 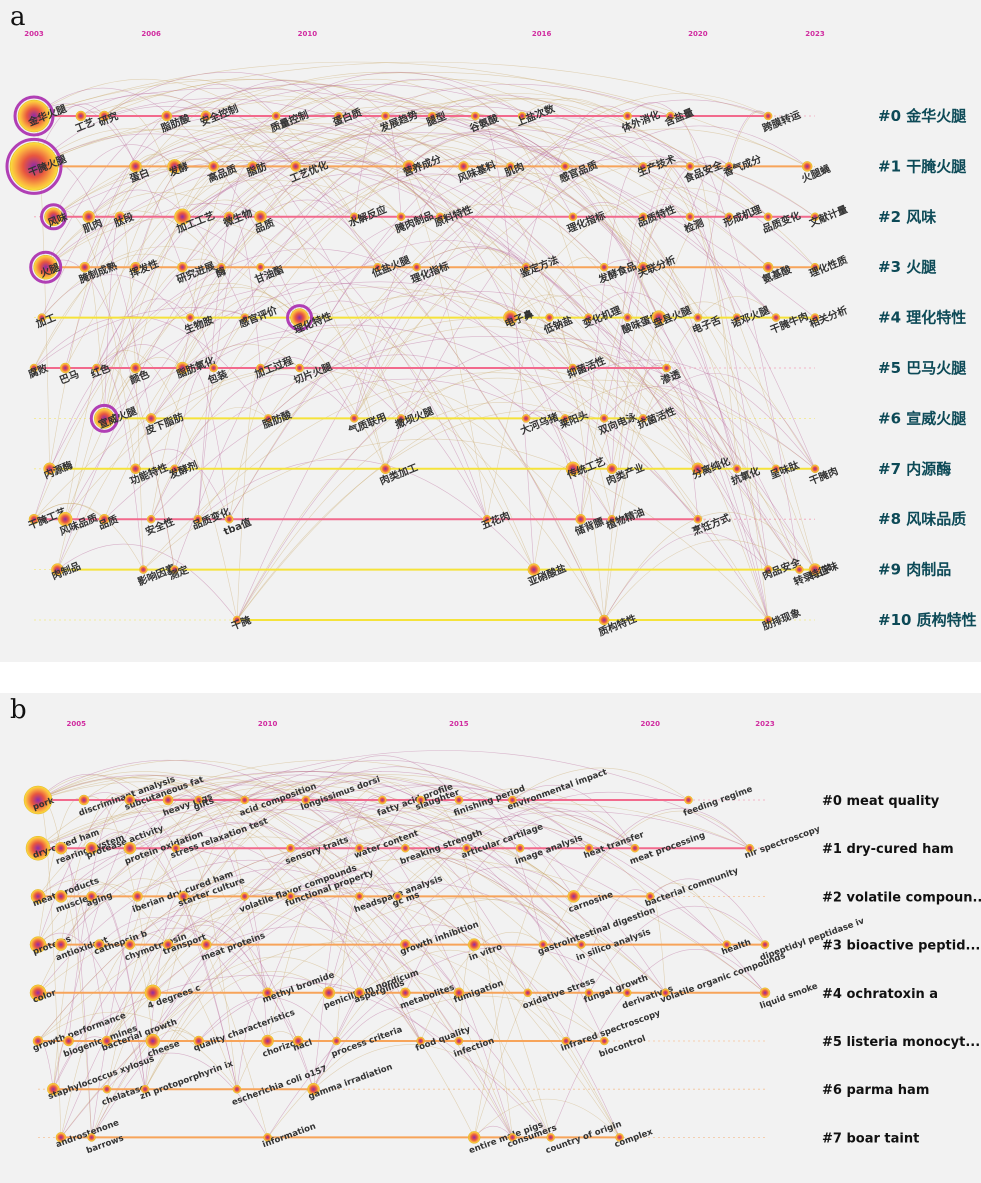 I want to click on keyword-label: 酶, so click(x=221, y=272).